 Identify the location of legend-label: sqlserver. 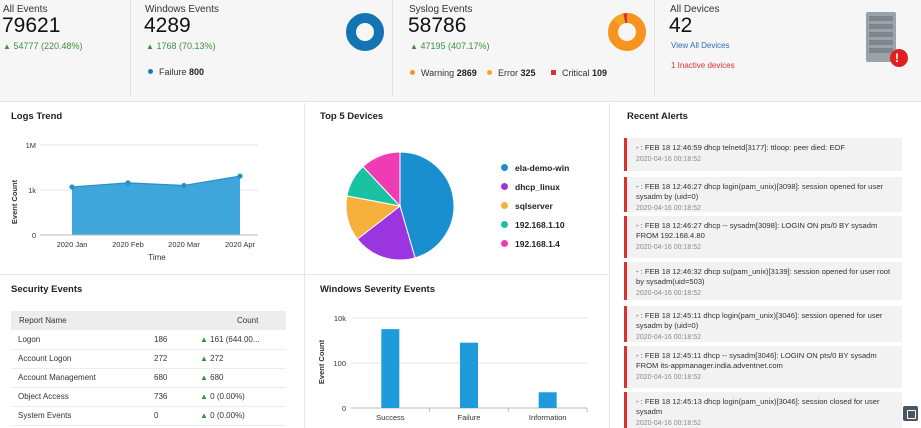
(534, 206).